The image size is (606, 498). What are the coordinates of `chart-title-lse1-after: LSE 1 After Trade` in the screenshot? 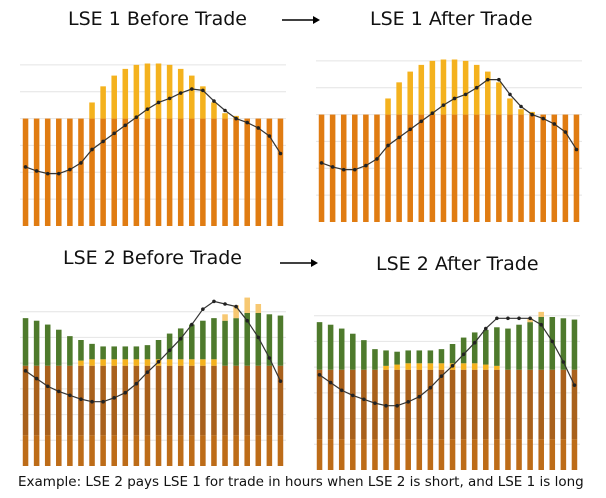 It's located at (451, 19).